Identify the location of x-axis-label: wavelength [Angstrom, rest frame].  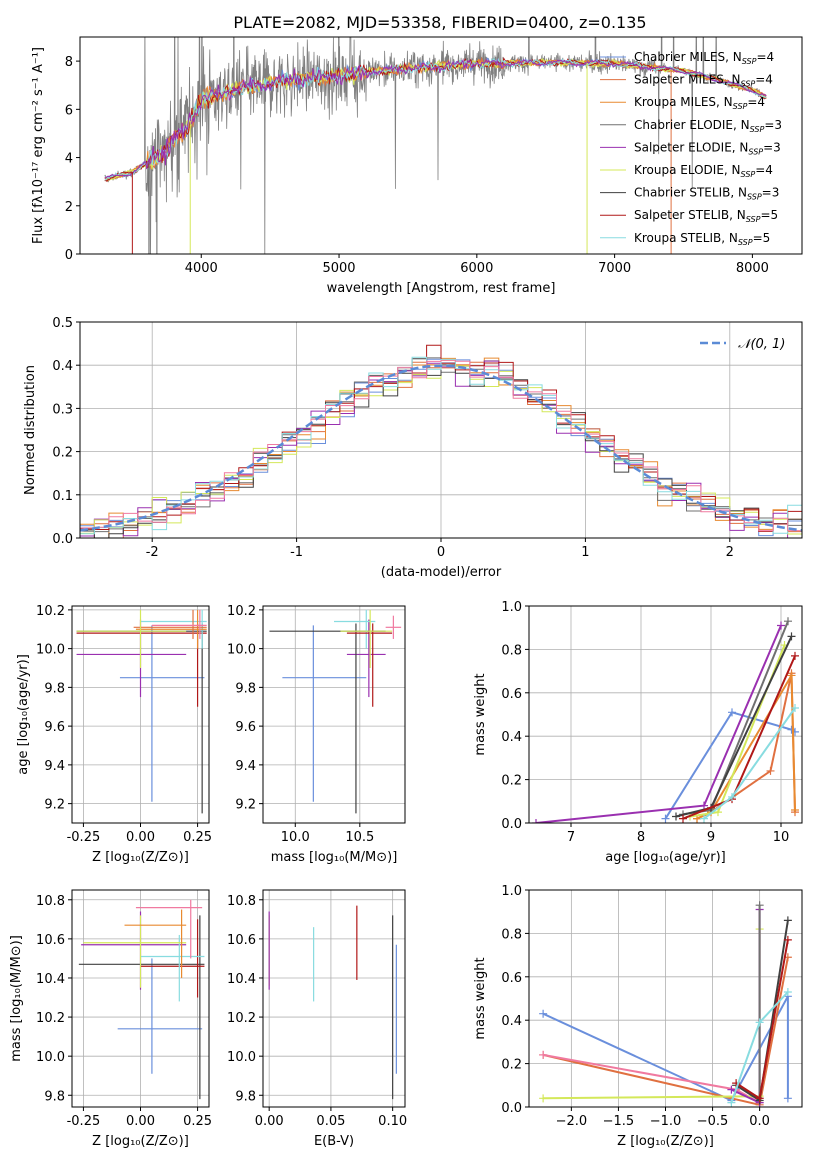
(441, 288).